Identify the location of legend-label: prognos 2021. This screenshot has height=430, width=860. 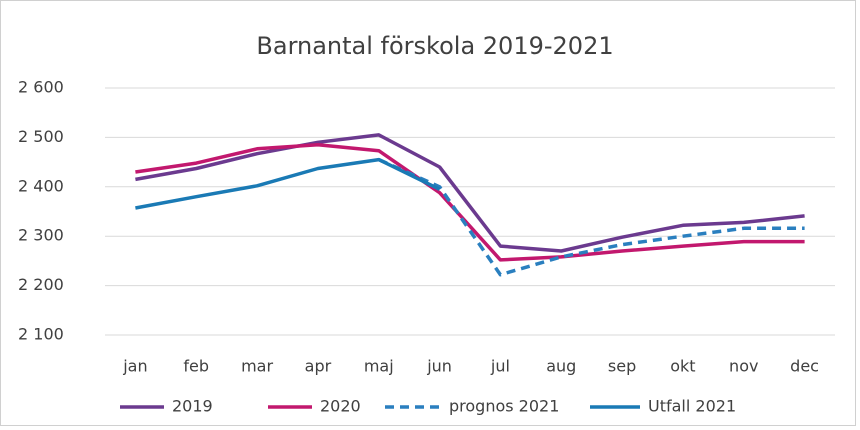
(504, 406).